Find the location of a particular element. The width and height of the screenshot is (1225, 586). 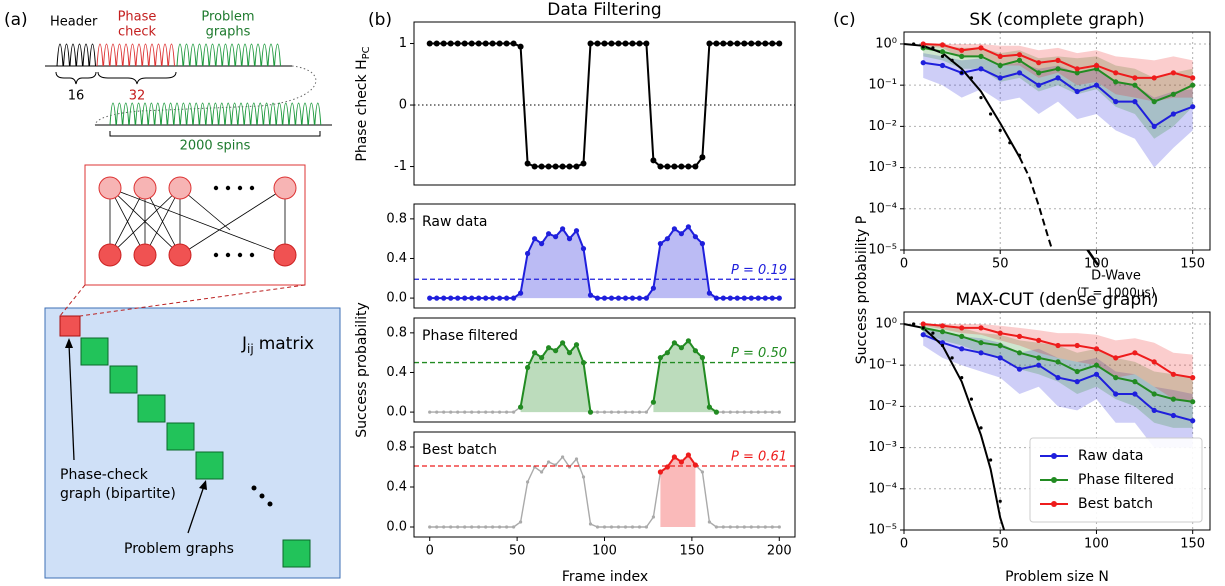

y-tick-label: 0.0 is located at coordinates (396, 298).